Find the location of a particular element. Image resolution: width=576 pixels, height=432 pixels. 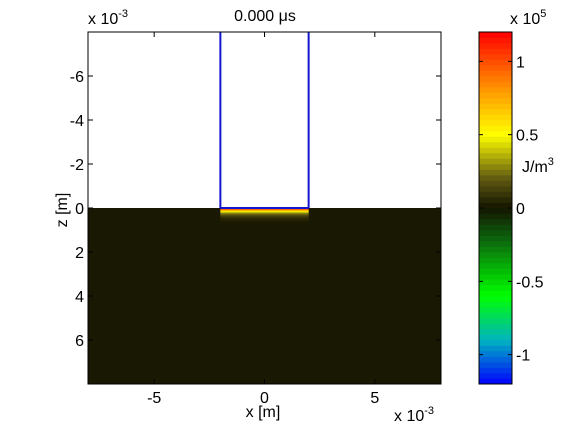

colorbar: -1 -0.5 0 0.5 1 is located at coordinates (511, 208).